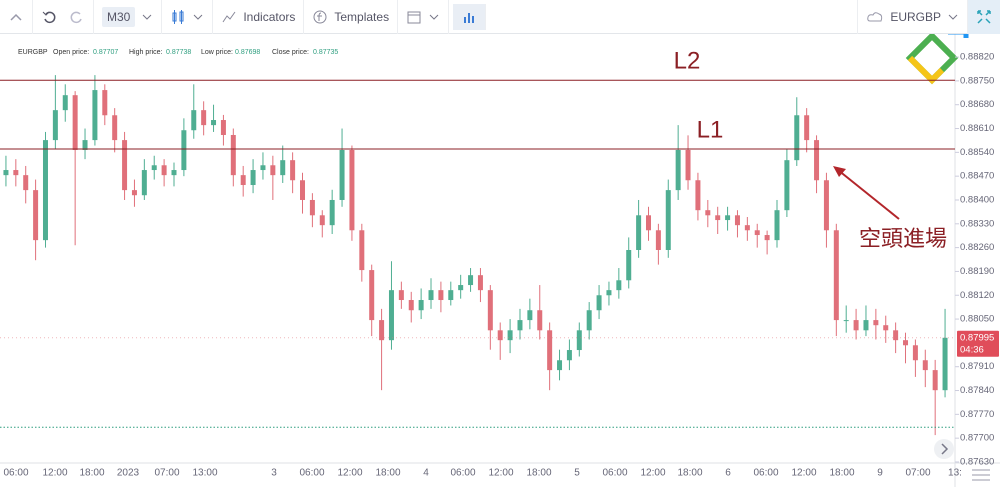 The image size is (1000, 487). What do you see at coordinates (217, 52) in the screenshot?
I see `info-label: Low price:` at bounding box center [217, 52].